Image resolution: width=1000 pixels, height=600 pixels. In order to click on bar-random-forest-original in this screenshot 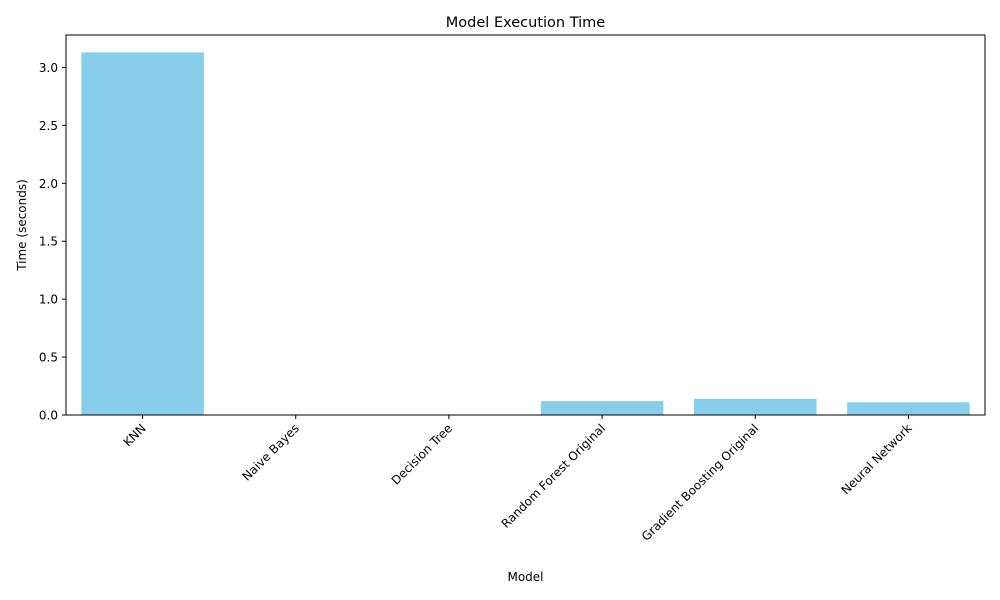, I will do `click(602, 408)`.